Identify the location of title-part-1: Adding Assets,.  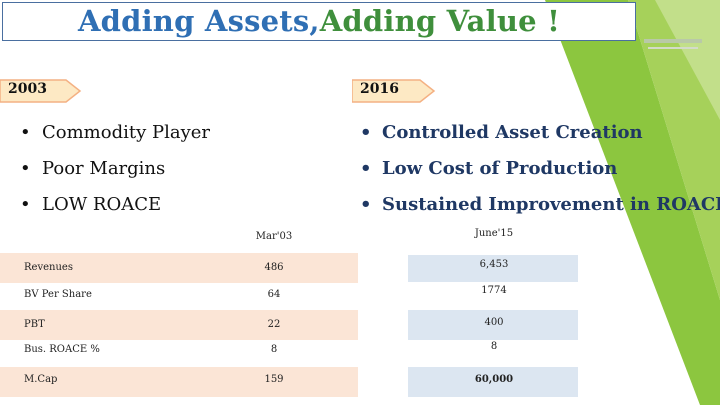
(198, 21).